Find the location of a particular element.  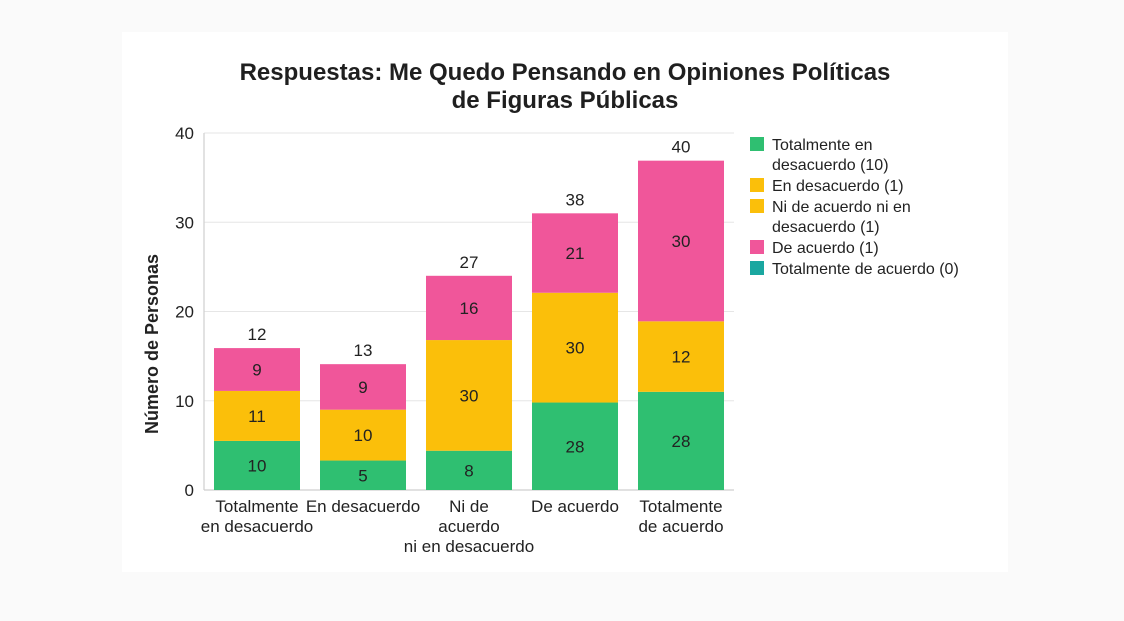

segment-value-label: 12 is located at coordinates (681, 357).